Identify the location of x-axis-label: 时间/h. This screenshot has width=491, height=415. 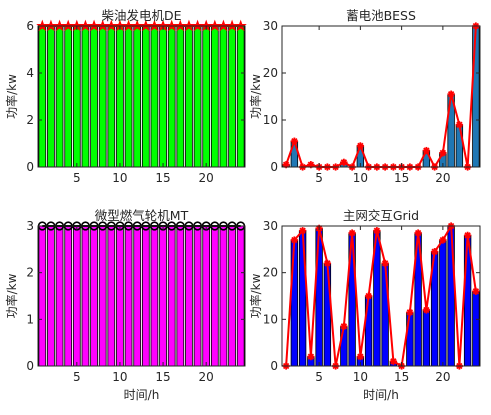
(381, 395).